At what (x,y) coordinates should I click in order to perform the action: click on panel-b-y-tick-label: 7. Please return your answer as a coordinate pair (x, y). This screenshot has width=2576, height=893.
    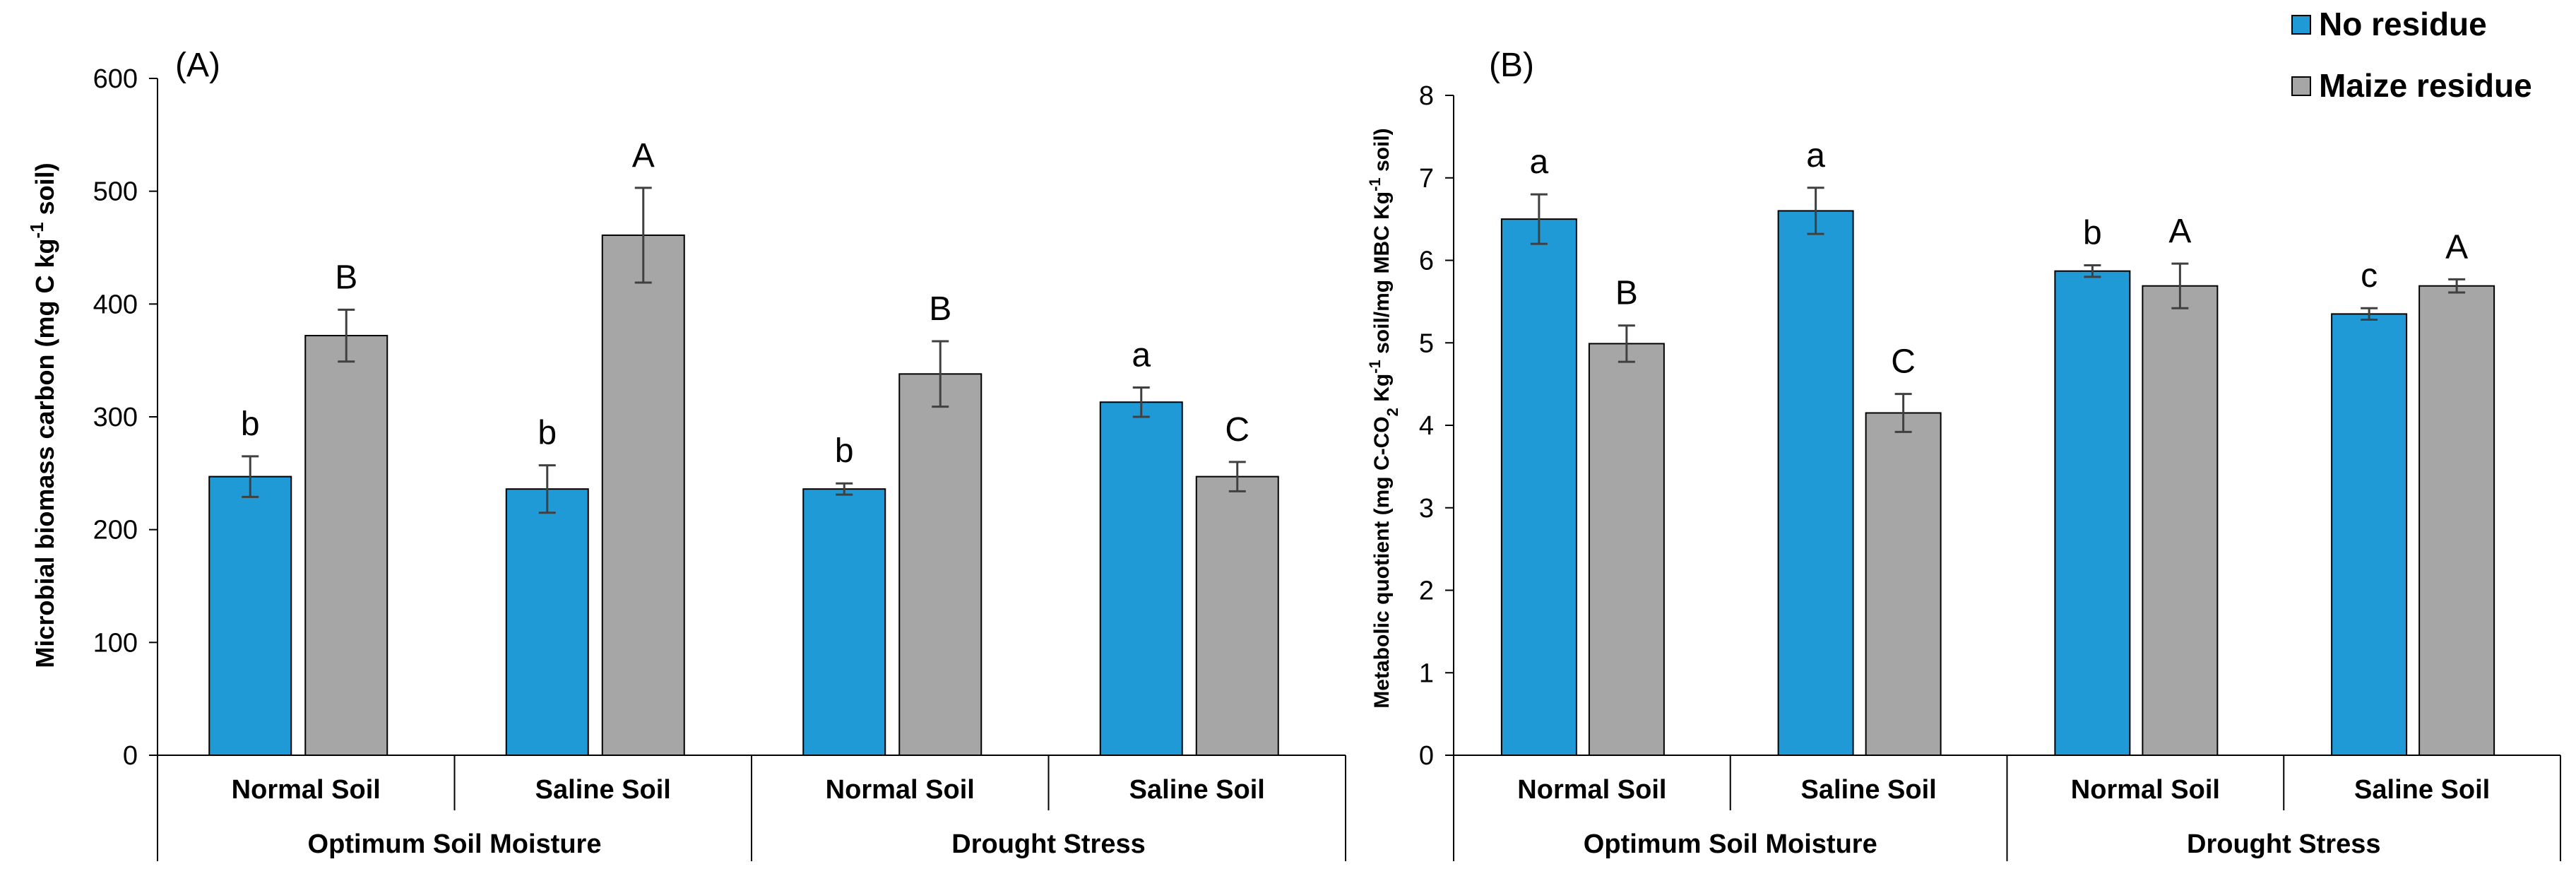
    Looking at the image, I should click on (1426, 179).